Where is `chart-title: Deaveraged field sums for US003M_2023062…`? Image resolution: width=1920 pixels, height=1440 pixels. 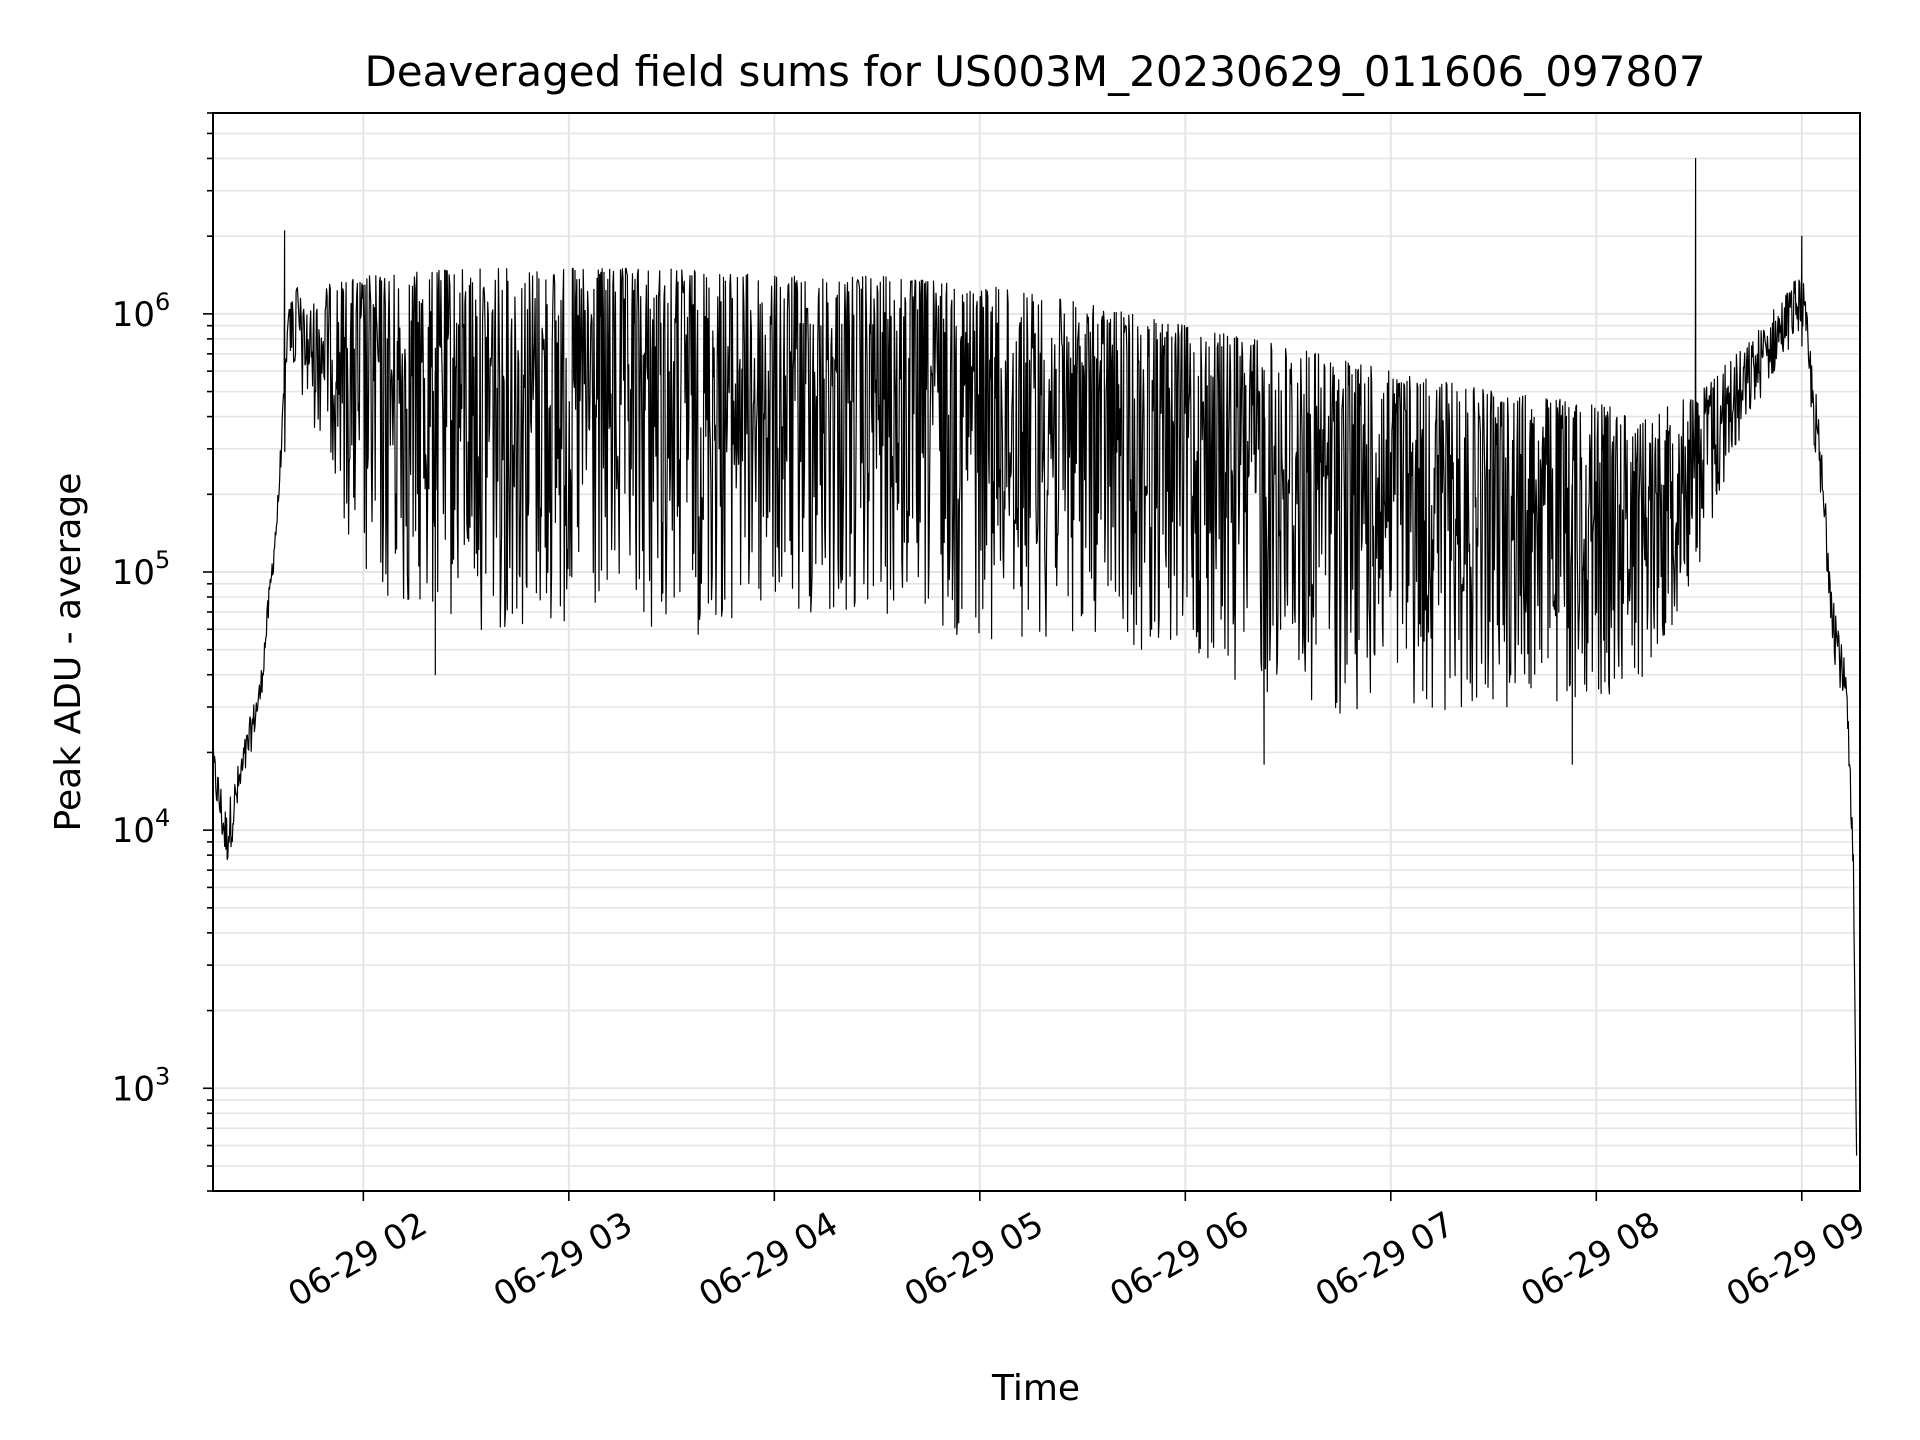 chart-title: Deaveraged field sums for US003M_2023062… is located at coordinates (1034, 71).